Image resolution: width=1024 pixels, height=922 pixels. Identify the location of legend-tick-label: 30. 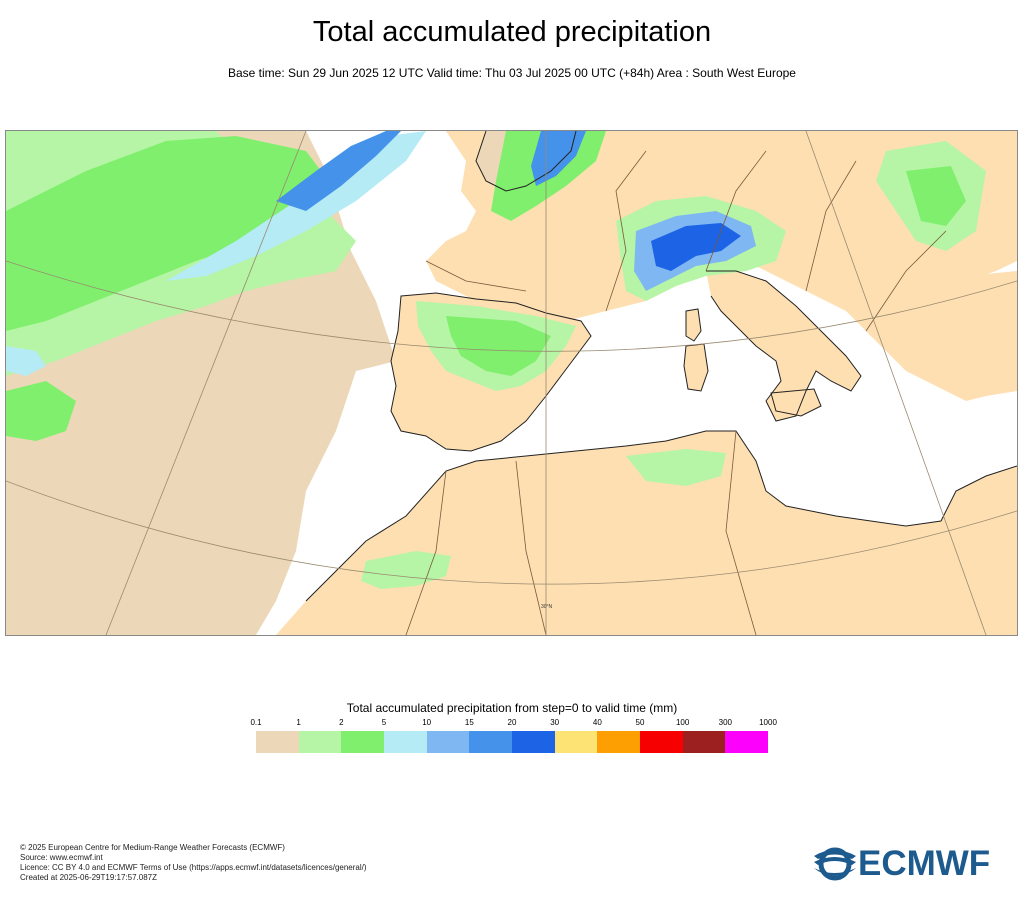
(555, 722).